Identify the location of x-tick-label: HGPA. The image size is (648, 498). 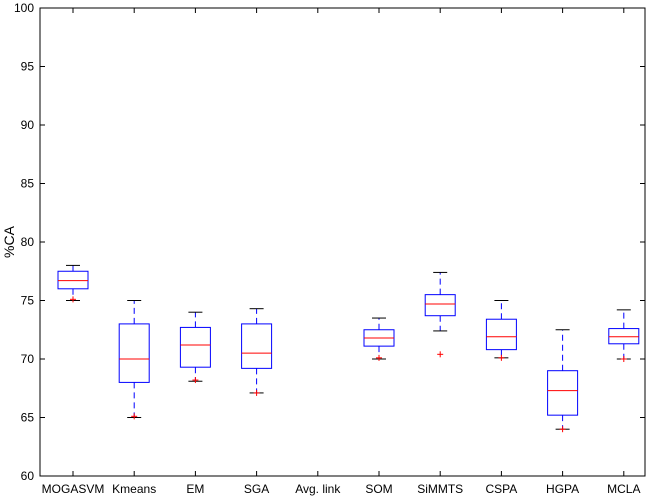
(562, 489).